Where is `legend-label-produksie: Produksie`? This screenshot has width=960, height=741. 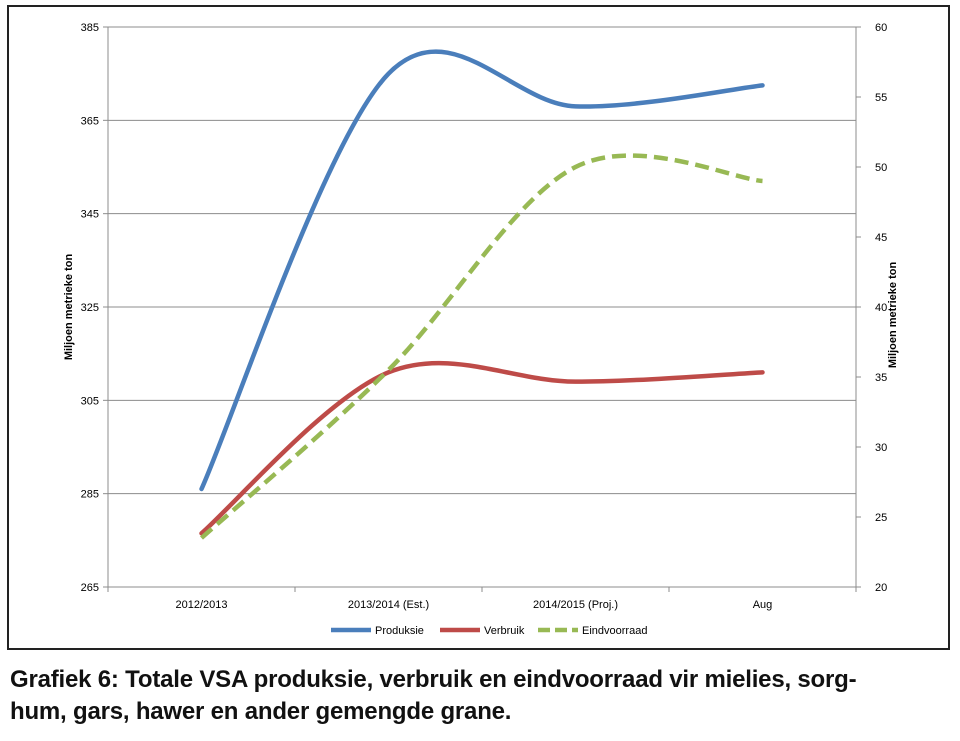
legend-label-produksie: Produksie is located at coordinates (399, 631).